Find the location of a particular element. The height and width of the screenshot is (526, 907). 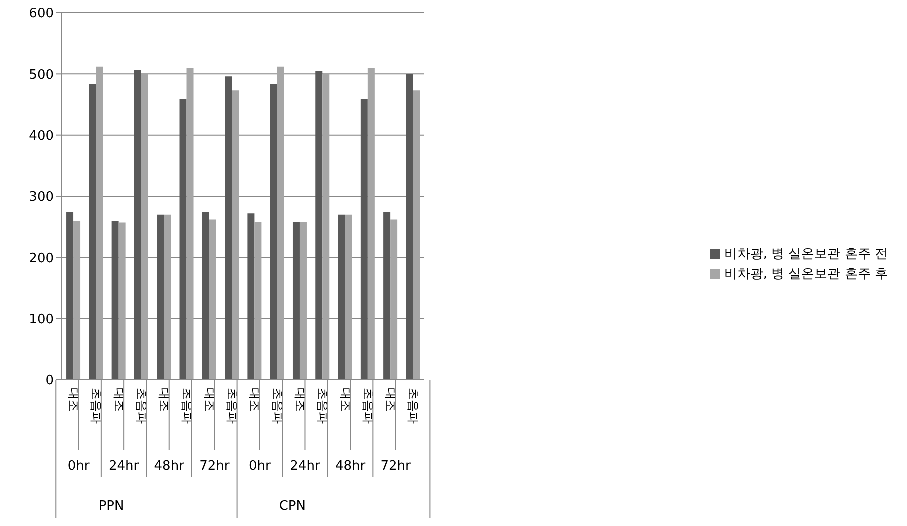

text: PPN is located at coordinates (111, 506).